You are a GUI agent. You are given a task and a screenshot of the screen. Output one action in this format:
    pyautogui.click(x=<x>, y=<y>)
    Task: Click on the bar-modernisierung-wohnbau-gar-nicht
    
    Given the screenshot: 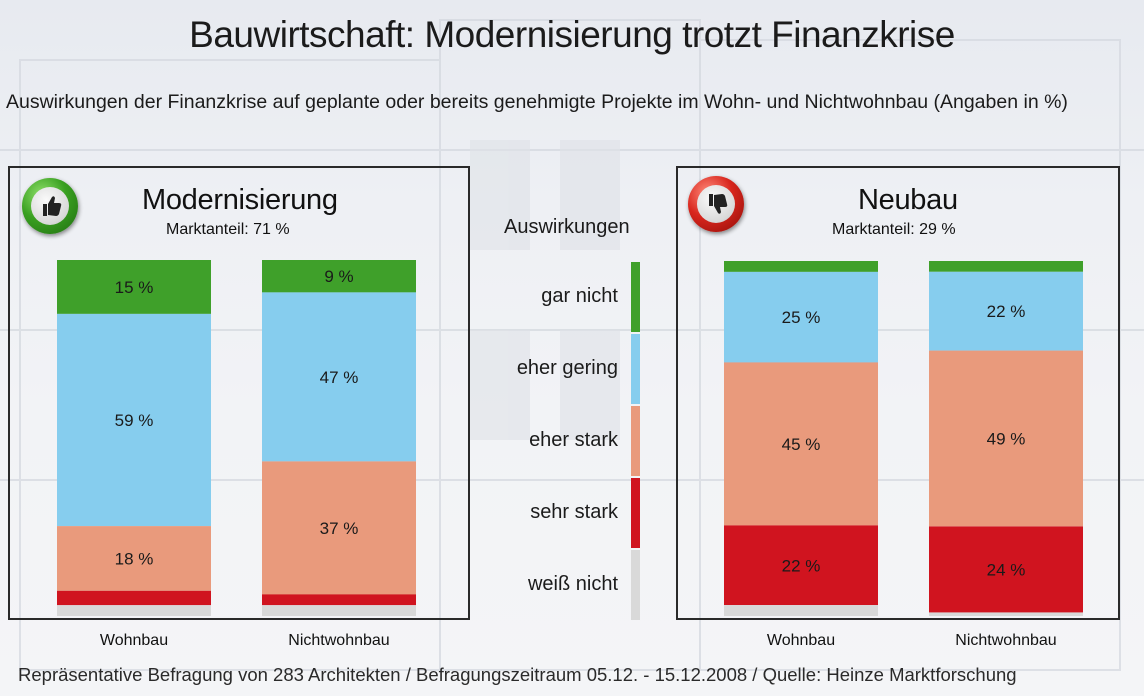 What is the action you would take?
    pyautogui.click(x=134, y=287)
    